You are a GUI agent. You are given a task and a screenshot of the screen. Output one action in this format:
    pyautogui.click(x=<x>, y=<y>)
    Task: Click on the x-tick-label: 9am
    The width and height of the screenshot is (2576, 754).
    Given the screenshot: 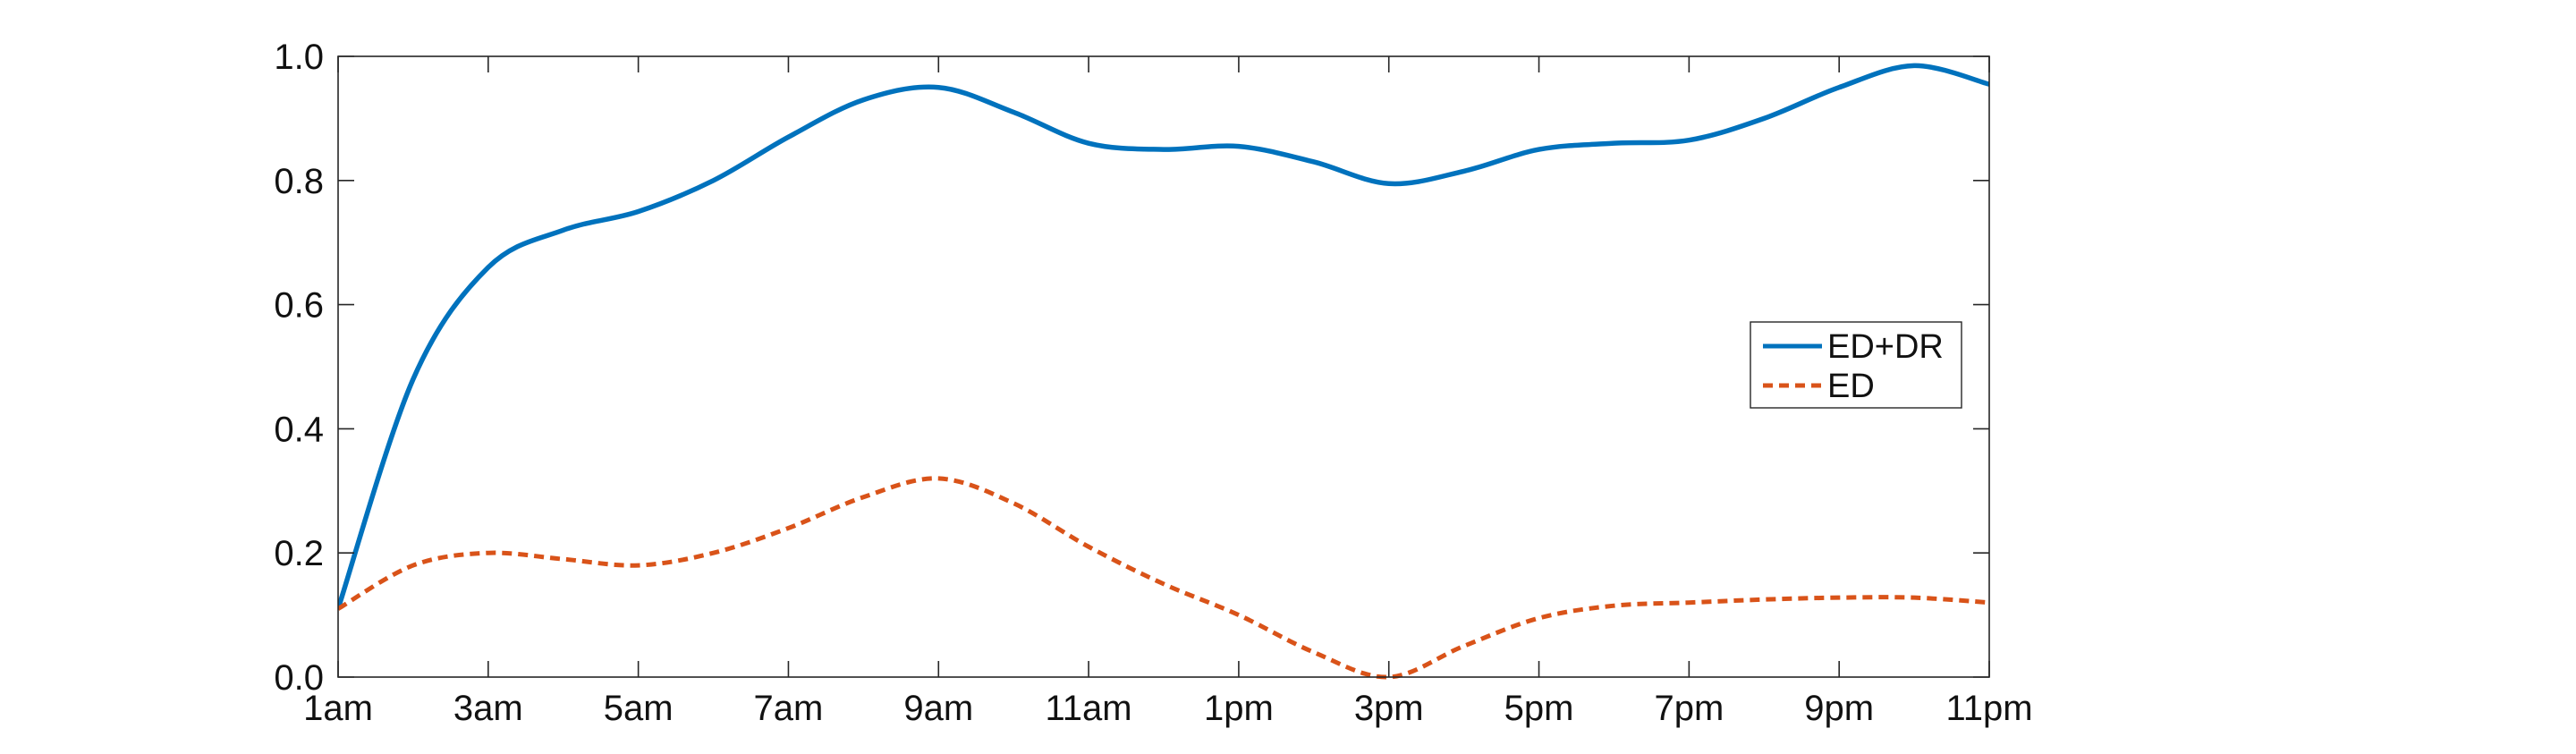 What is the action you would take?
    pyautogui.click(x=938, y=708)
    